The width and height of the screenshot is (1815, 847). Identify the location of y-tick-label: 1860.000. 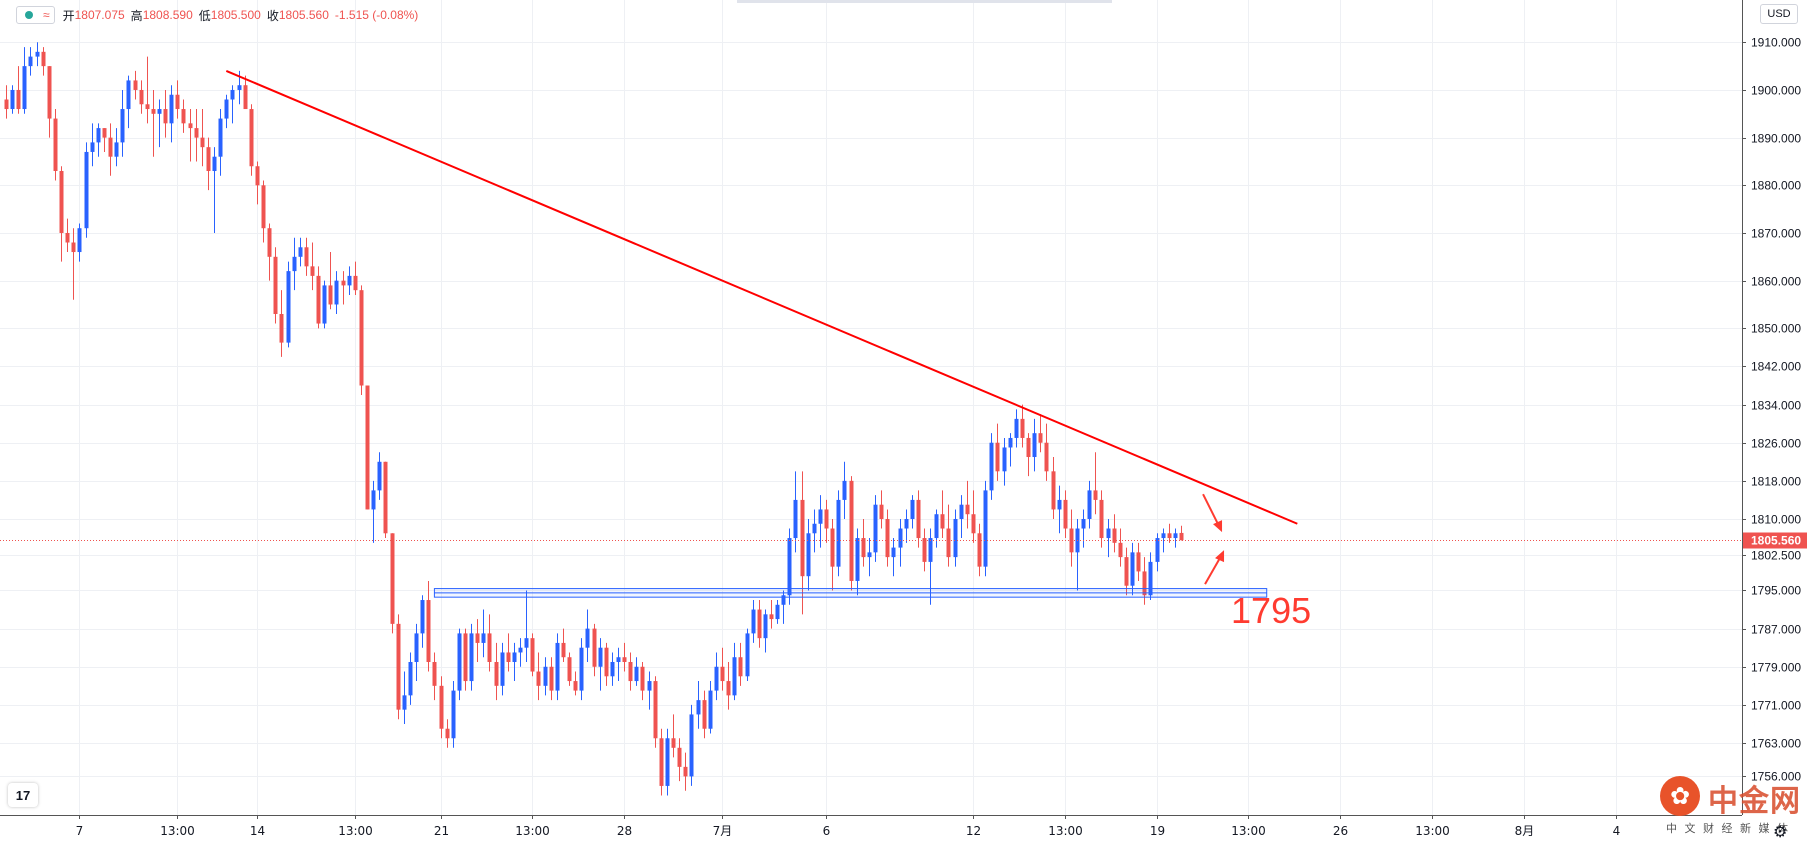
(1776, 282).